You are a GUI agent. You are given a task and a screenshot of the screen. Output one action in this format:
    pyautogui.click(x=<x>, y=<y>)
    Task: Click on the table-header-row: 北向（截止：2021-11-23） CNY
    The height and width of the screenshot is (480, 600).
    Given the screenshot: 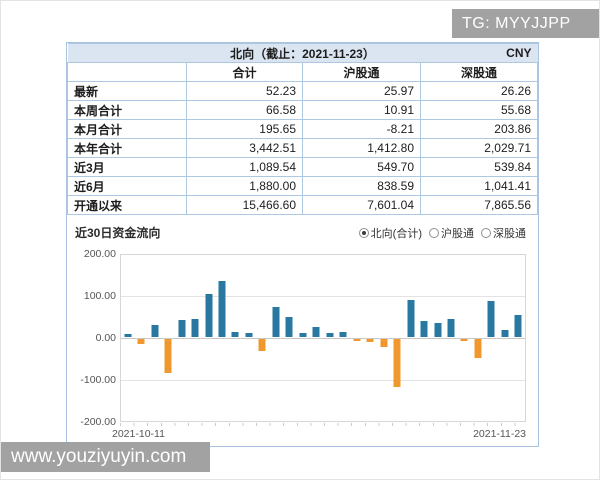 What is the action you would take?
    pyautogui.click(x=302, y=53)
    